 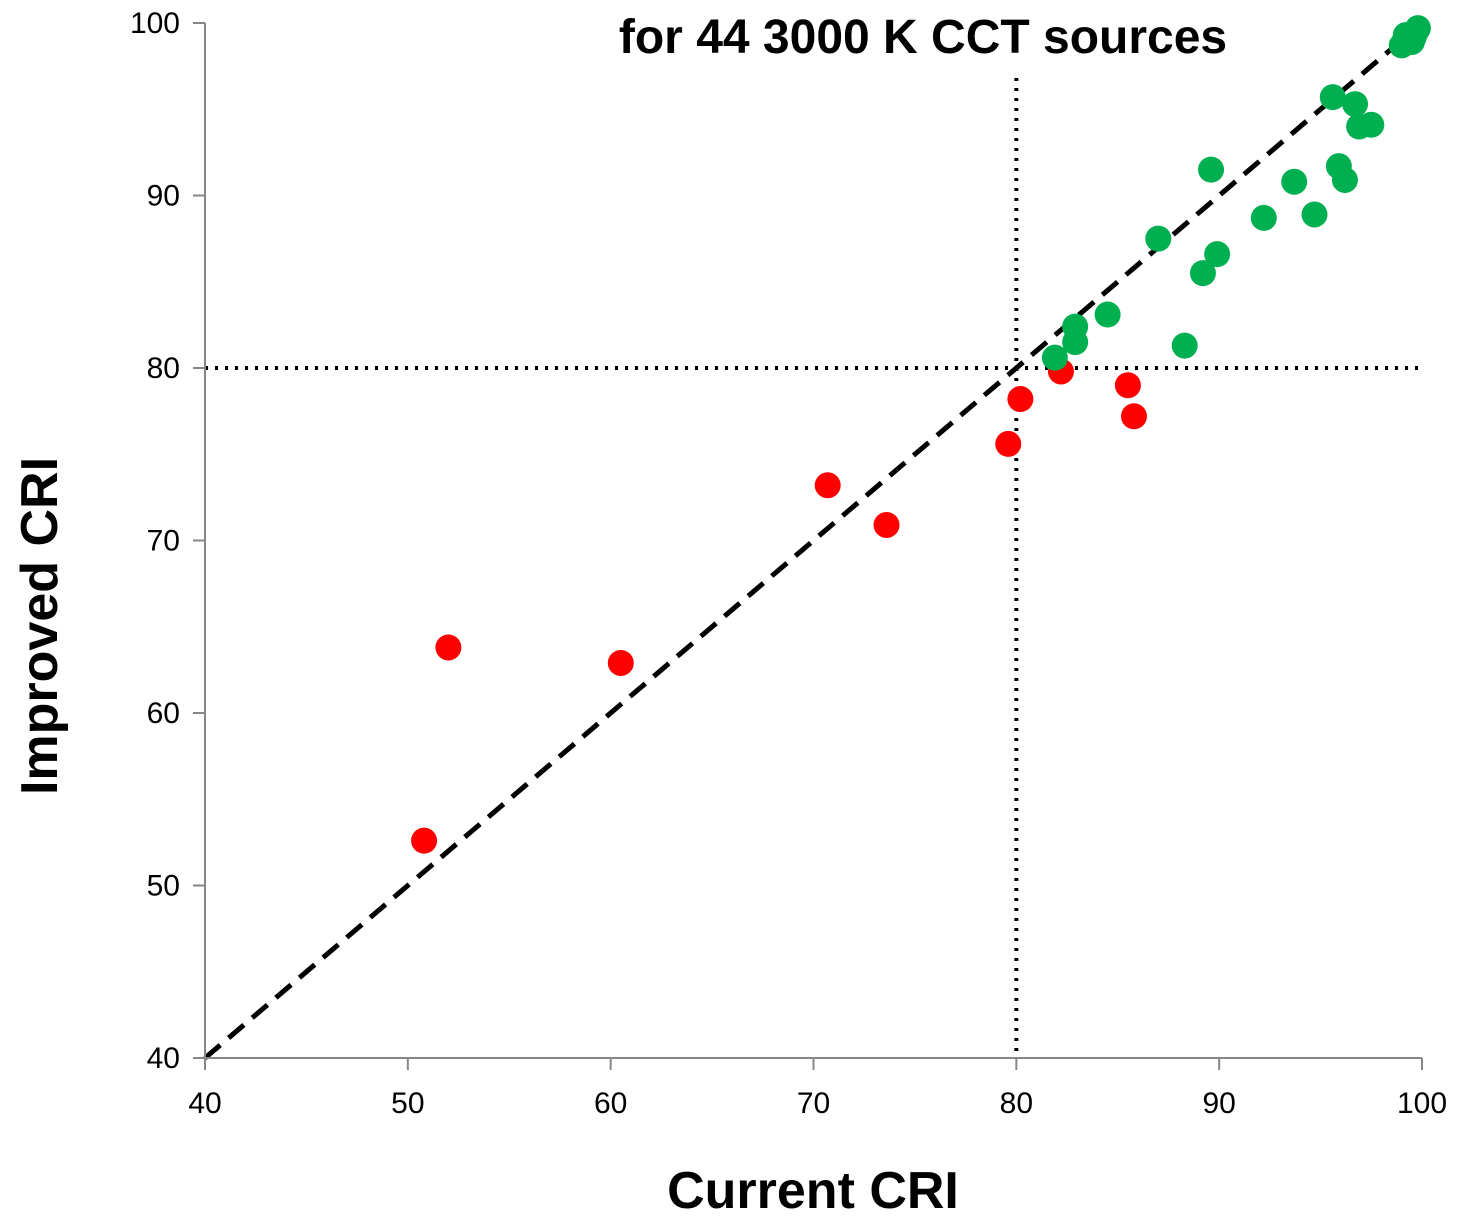 I want to click on x-tick-label: 70, so click(x=813, y=1103).